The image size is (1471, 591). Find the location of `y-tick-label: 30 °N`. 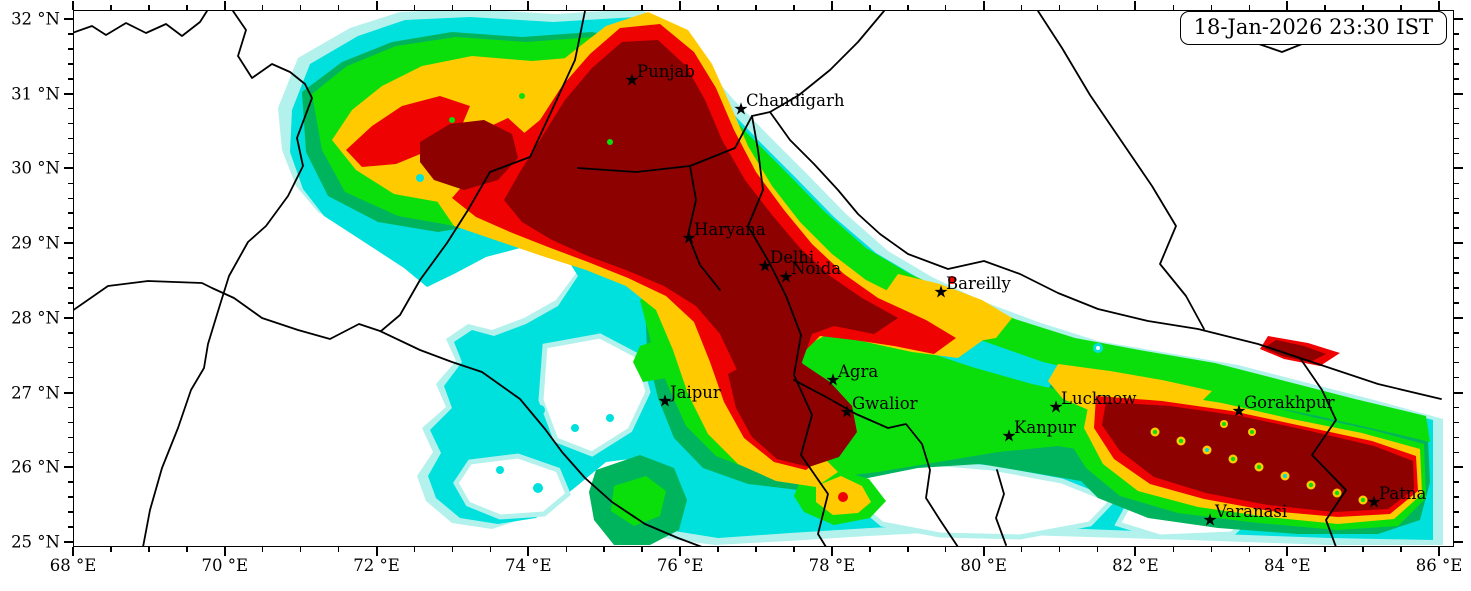

y-tick-label: 30 °N is located at coordinates (35, 168).